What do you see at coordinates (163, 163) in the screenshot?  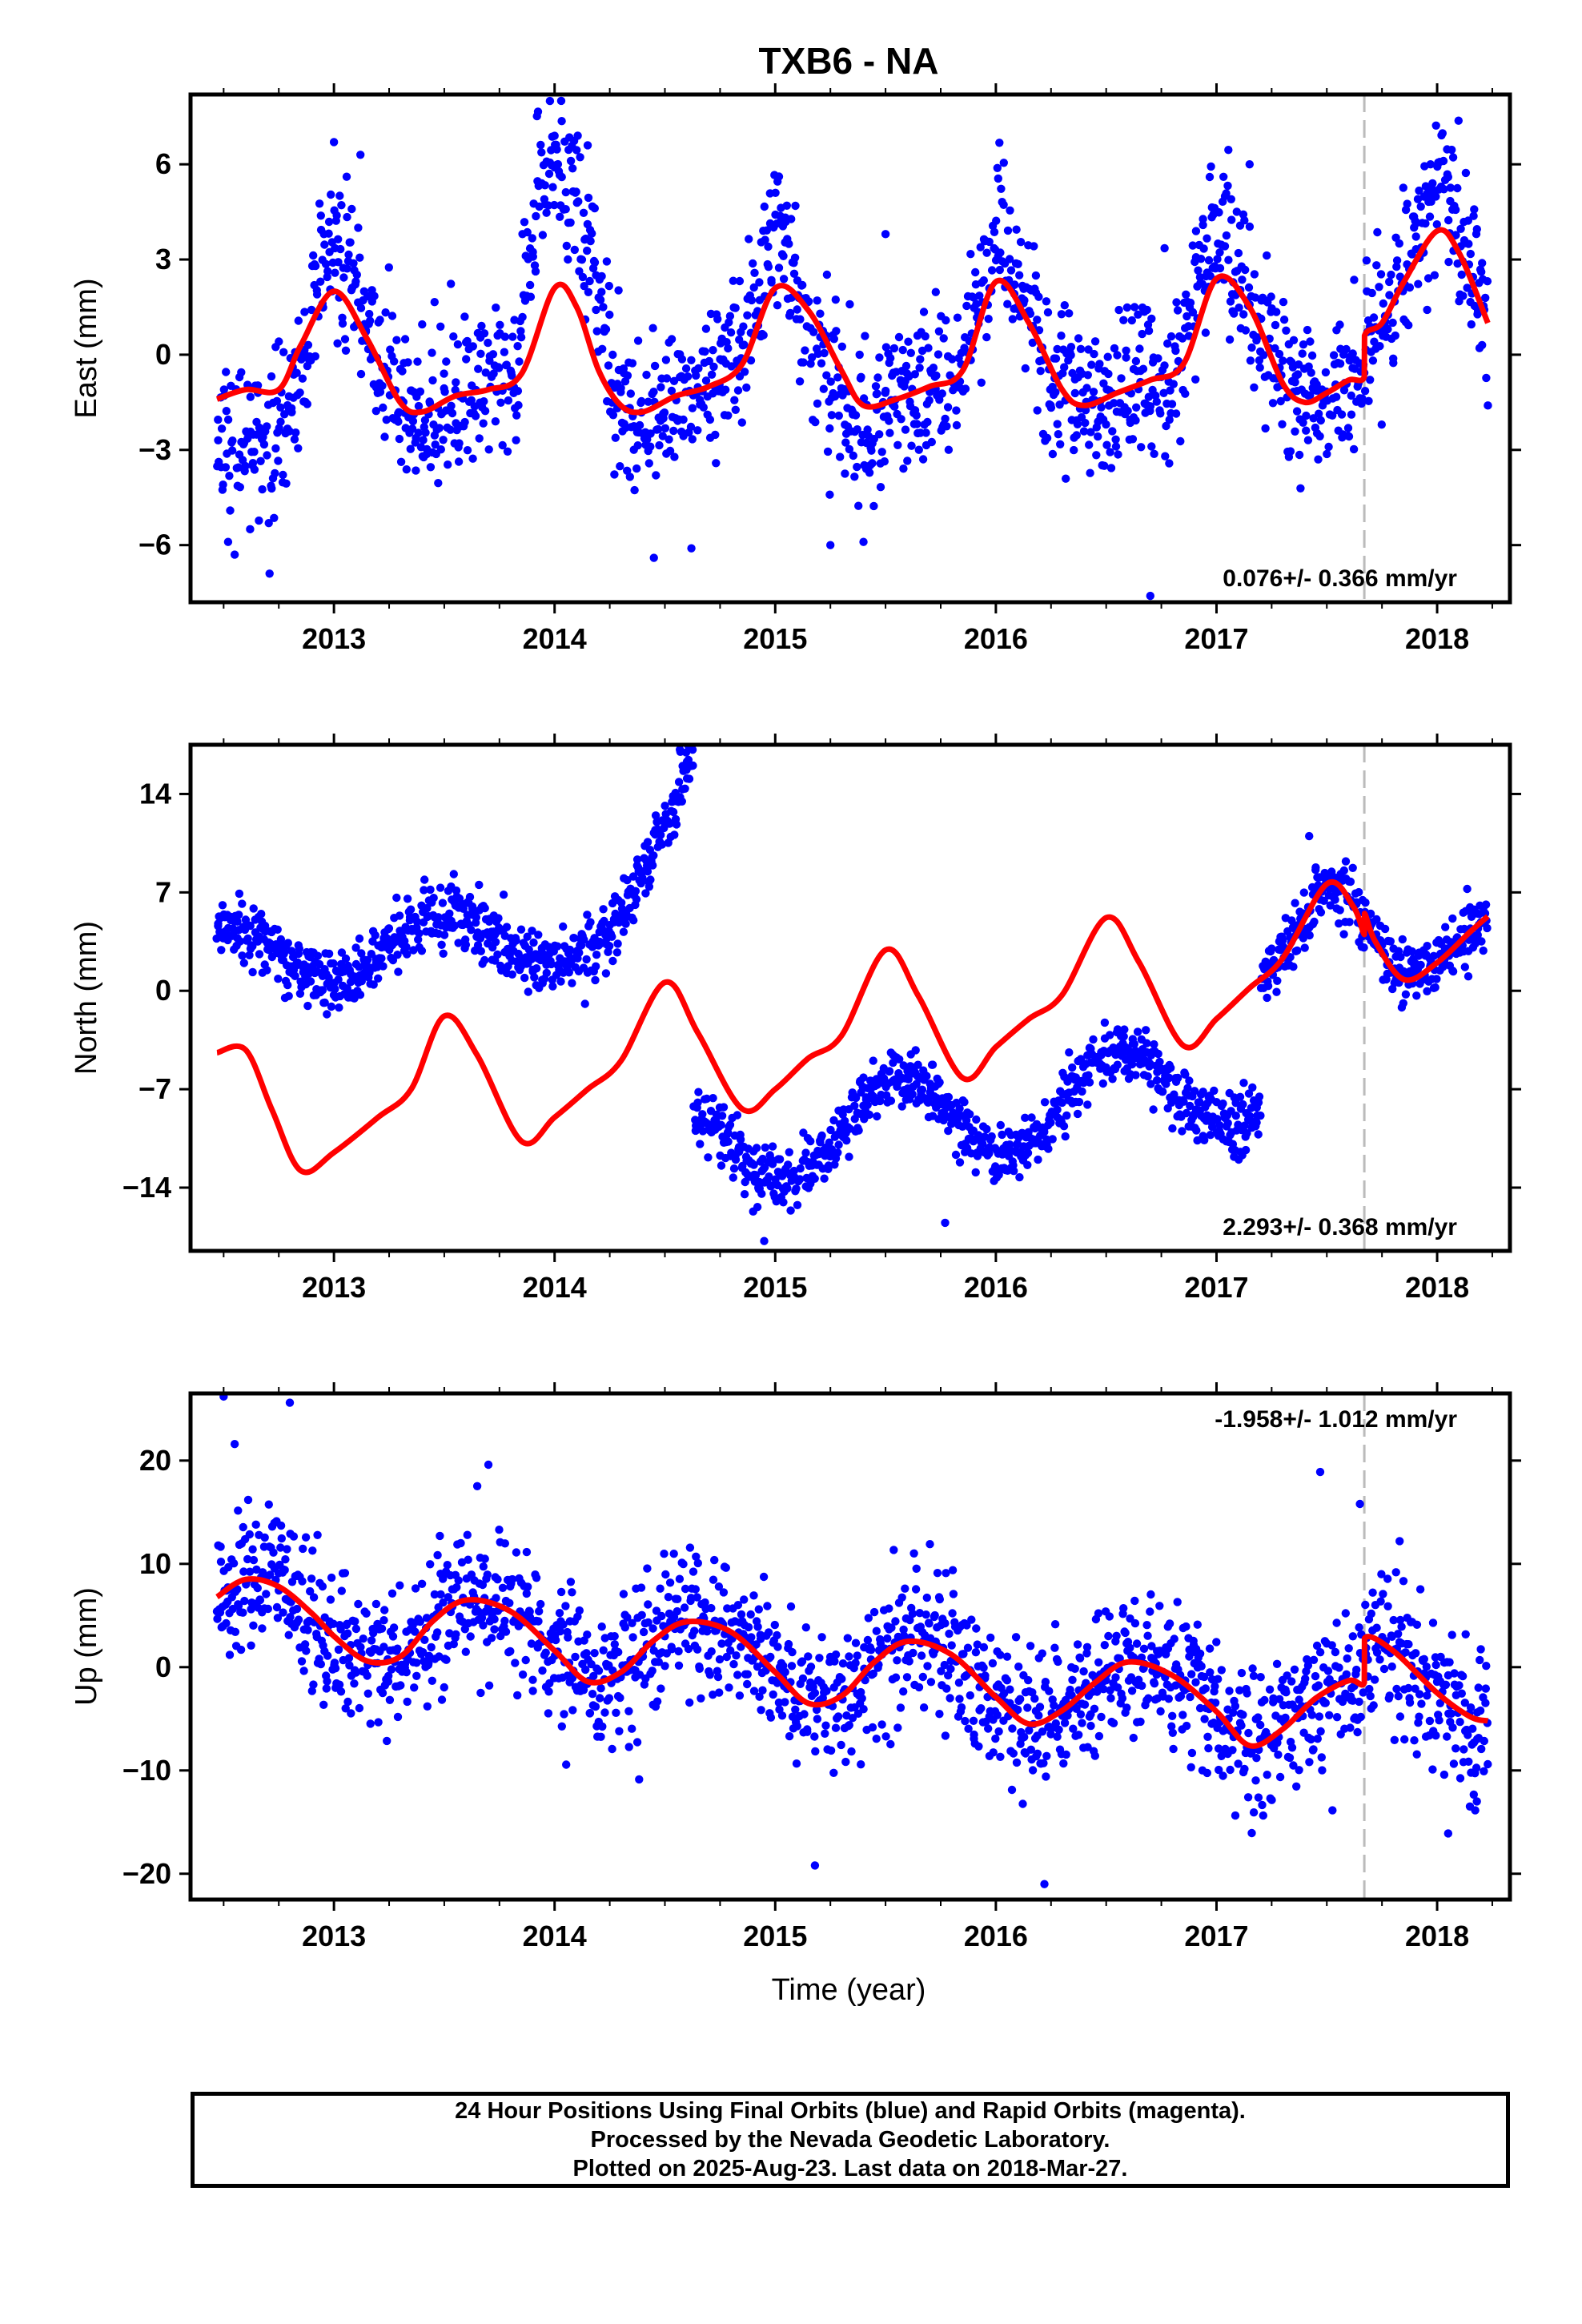 I see `y-tick-label: 6` at bounding box center [163, 163].